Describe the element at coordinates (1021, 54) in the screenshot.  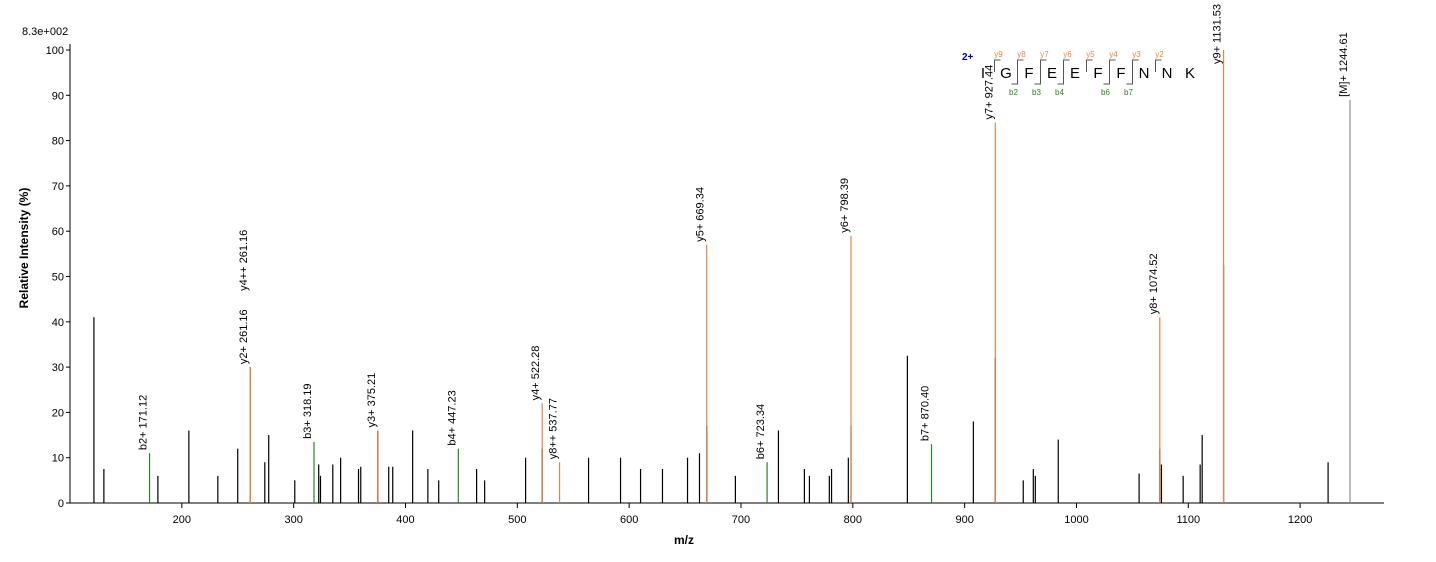
I see `y-ion-label: y8` at that location.